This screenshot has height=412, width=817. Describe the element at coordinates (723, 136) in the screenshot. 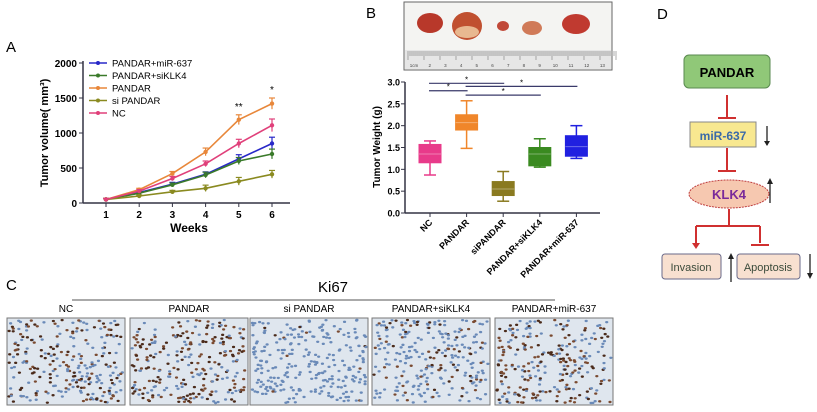

I see `mir-label: miR-637` at that location.